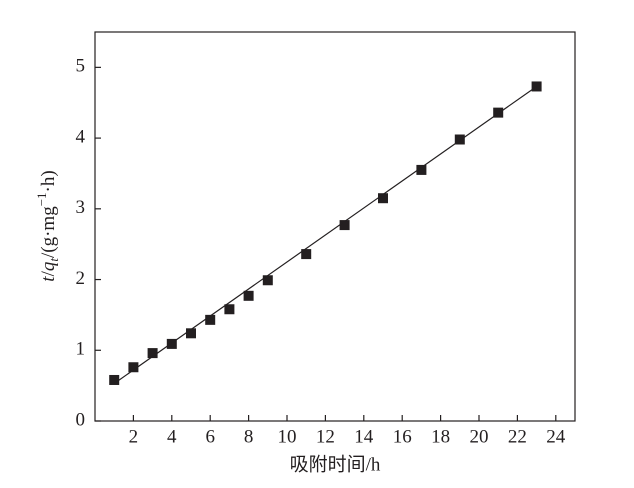  Describe the element at coordinates (134, 436) in the screenshot. I see `x-tick-label: 2` at that location.